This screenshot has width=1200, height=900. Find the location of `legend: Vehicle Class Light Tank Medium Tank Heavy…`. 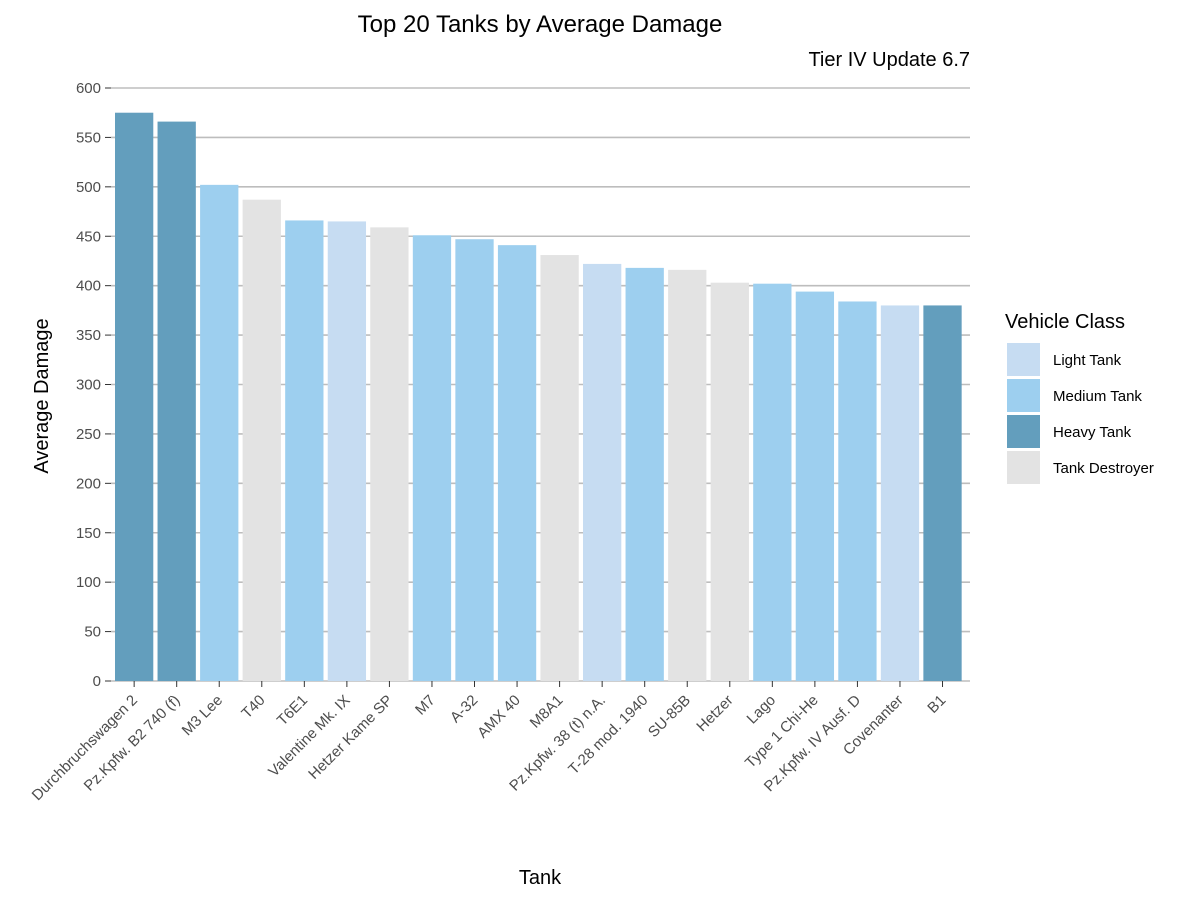

legend: Vehicle Class Light Tank Medium Tank Heavy… is located at coordinates (1079, 397).